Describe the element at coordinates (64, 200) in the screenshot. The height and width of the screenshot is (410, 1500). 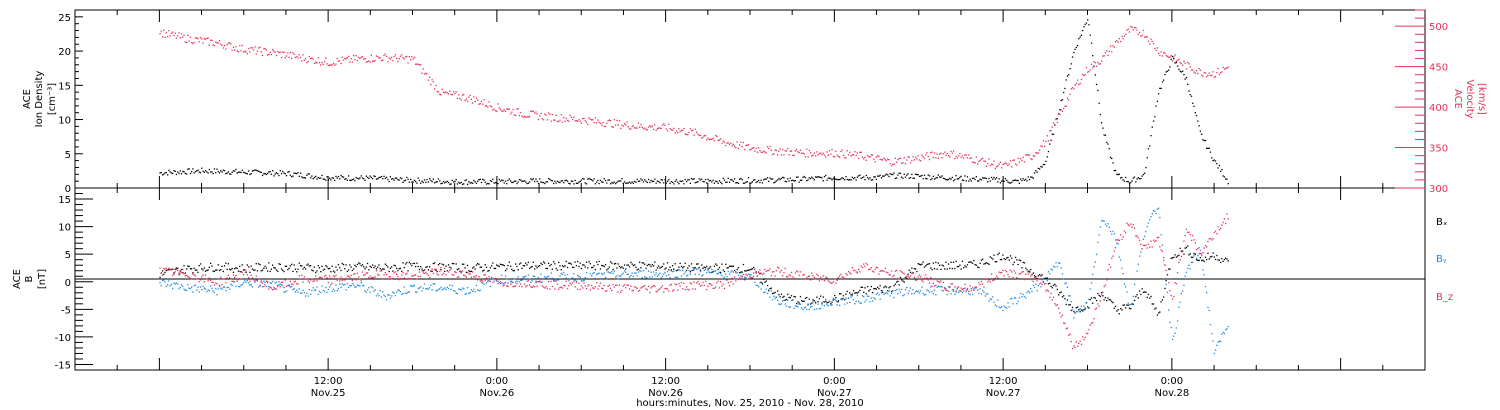
I see `b-tick-label: 15` at that location.